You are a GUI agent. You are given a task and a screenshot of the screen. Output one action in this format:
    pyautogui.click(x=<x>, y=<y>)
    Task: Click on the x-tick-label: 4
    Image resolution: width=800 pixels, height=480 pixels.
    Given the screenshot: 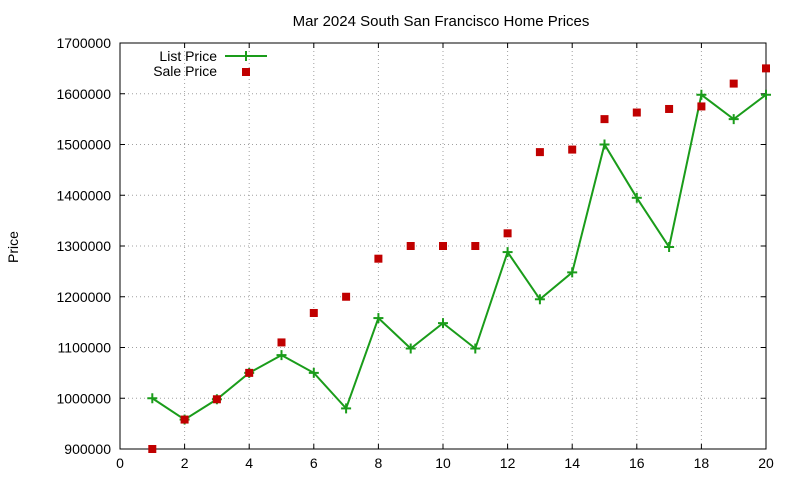 What is the action you would take?
    pyautogui.click(x=249, y=463)
    